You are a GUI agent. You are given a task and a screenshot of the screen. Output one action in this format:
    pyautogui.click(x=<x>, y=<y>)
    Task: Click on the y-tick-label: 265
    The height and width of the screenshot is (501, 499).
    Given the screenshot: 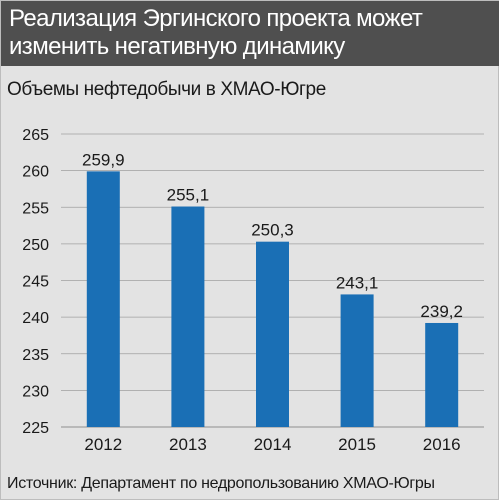 What is the action you would take?
    pyautogui.click(x=35, y=135)
    